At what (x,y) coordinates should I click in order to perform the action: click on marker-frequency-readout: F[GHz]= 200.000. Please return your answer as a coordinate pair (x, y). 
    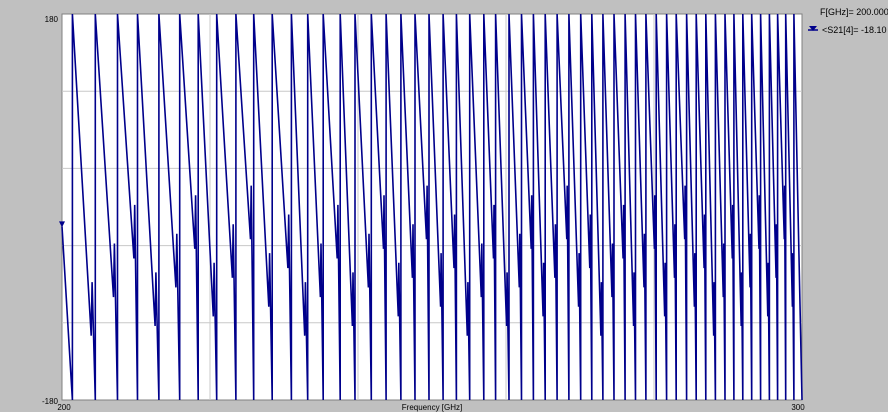
    Looking at the image, I should click on (854, 12).